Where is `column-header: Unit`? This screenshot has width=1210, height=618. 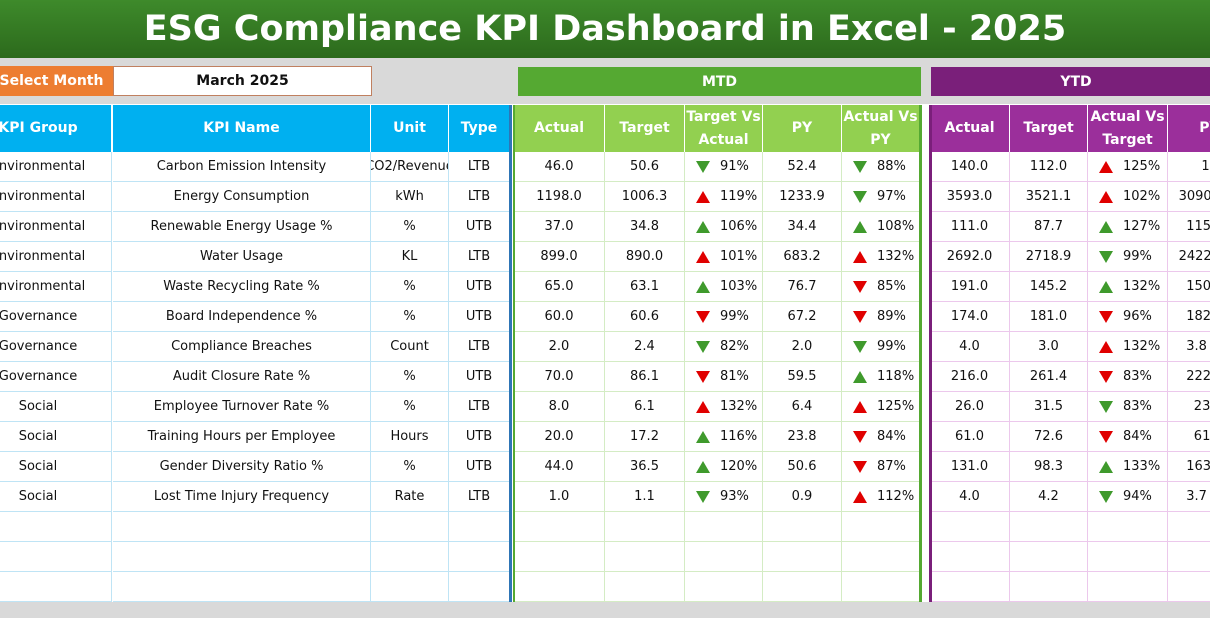
column-header: Unit is located at coordinates (410, 128).